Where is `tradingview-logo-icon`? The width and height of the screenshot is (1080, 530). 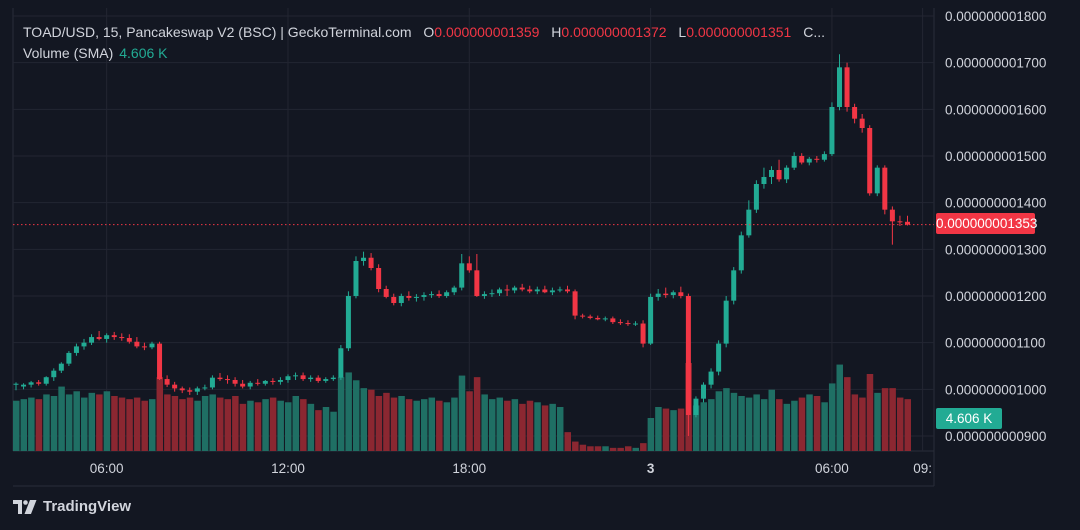
tradingview-logo-icon is located at coordinates (25, 506).